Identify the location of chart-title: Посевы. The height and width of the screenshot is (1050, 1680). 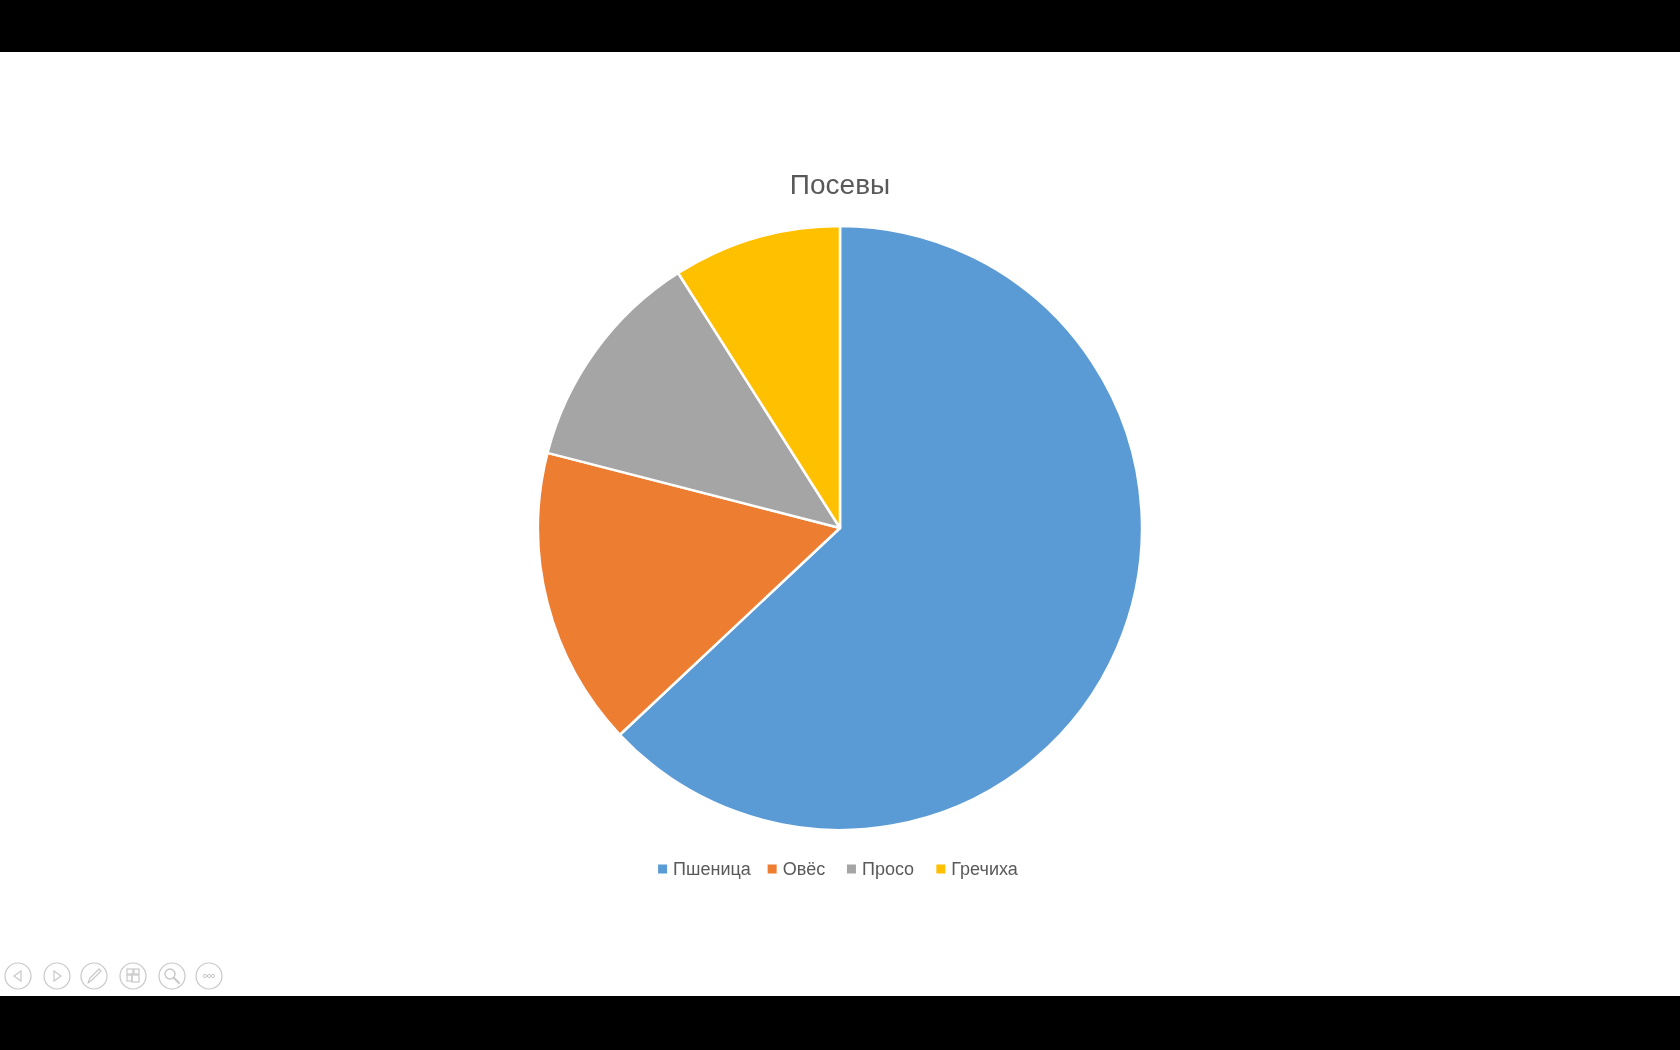
(840, 184).